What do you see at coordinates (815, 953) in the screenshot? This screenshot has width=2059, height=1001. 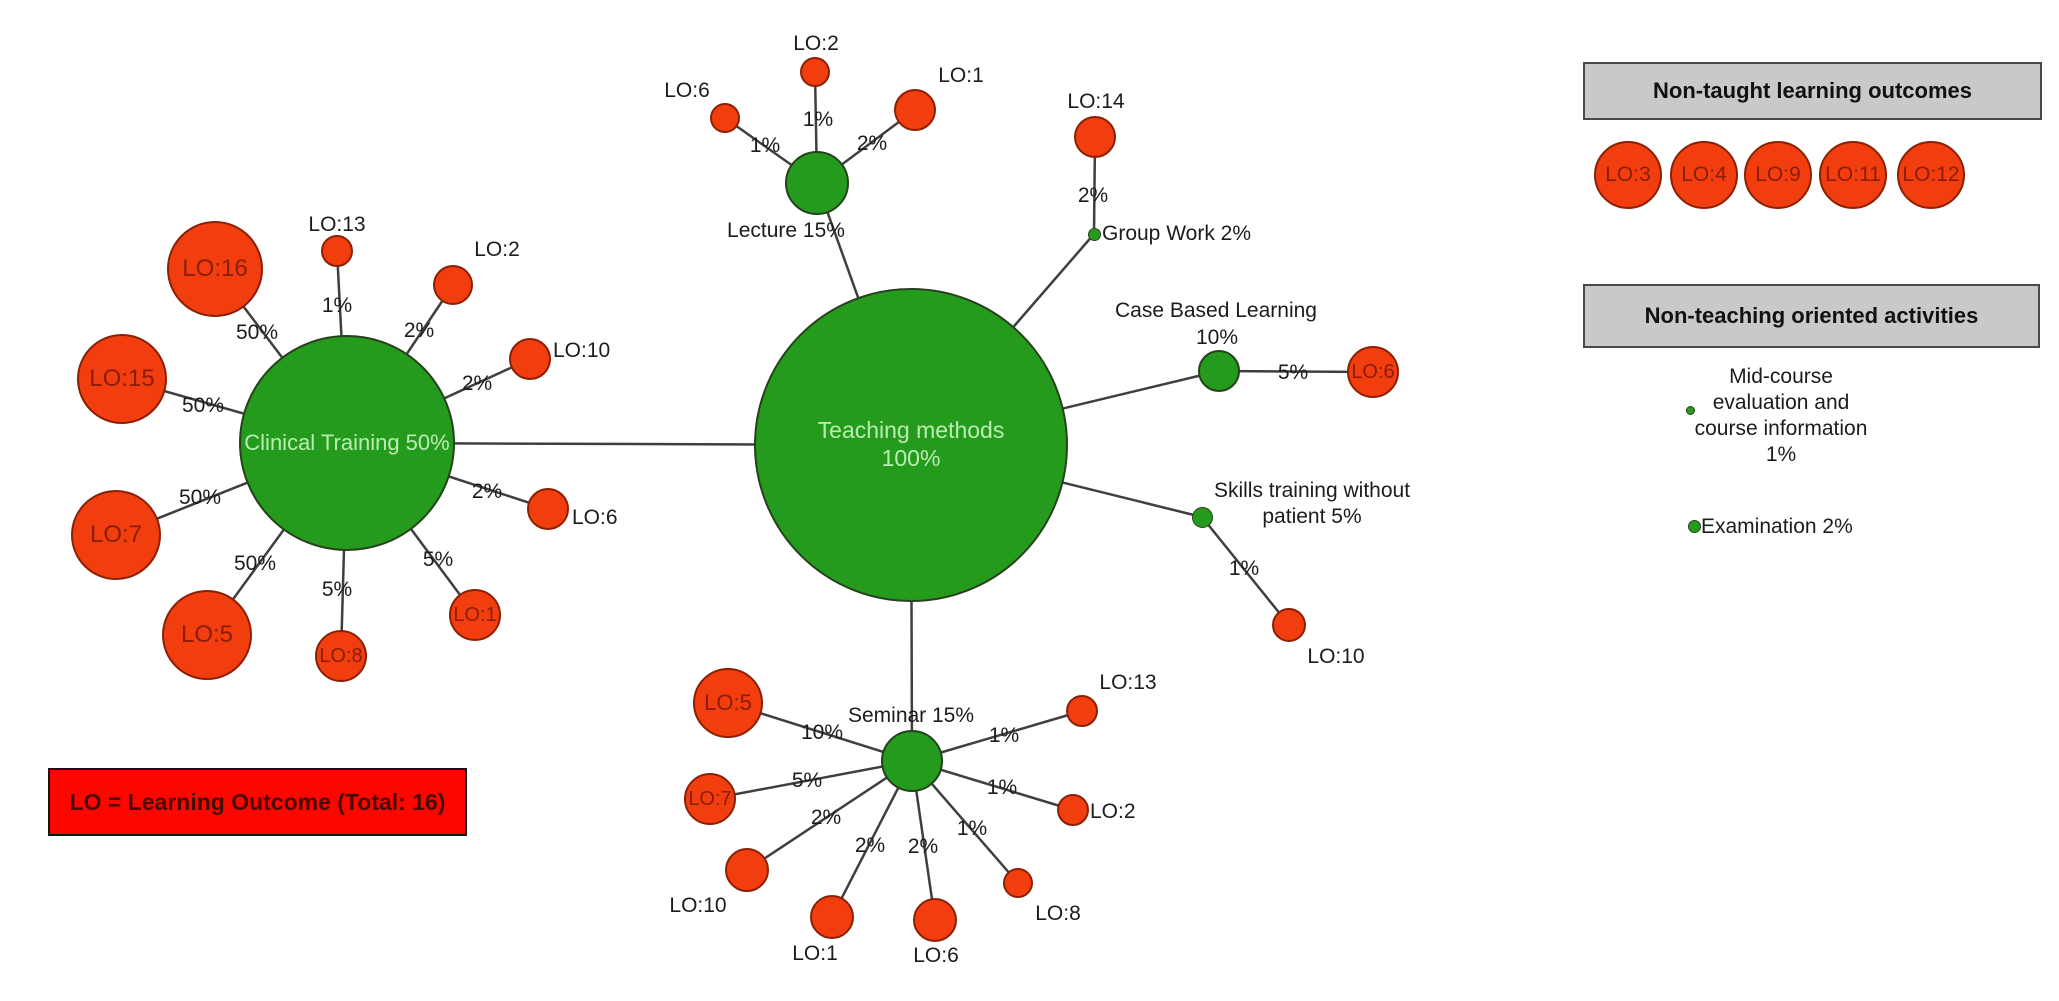 I see `seminar-lo1-label: LO:1` at bounding box center [815, 953].